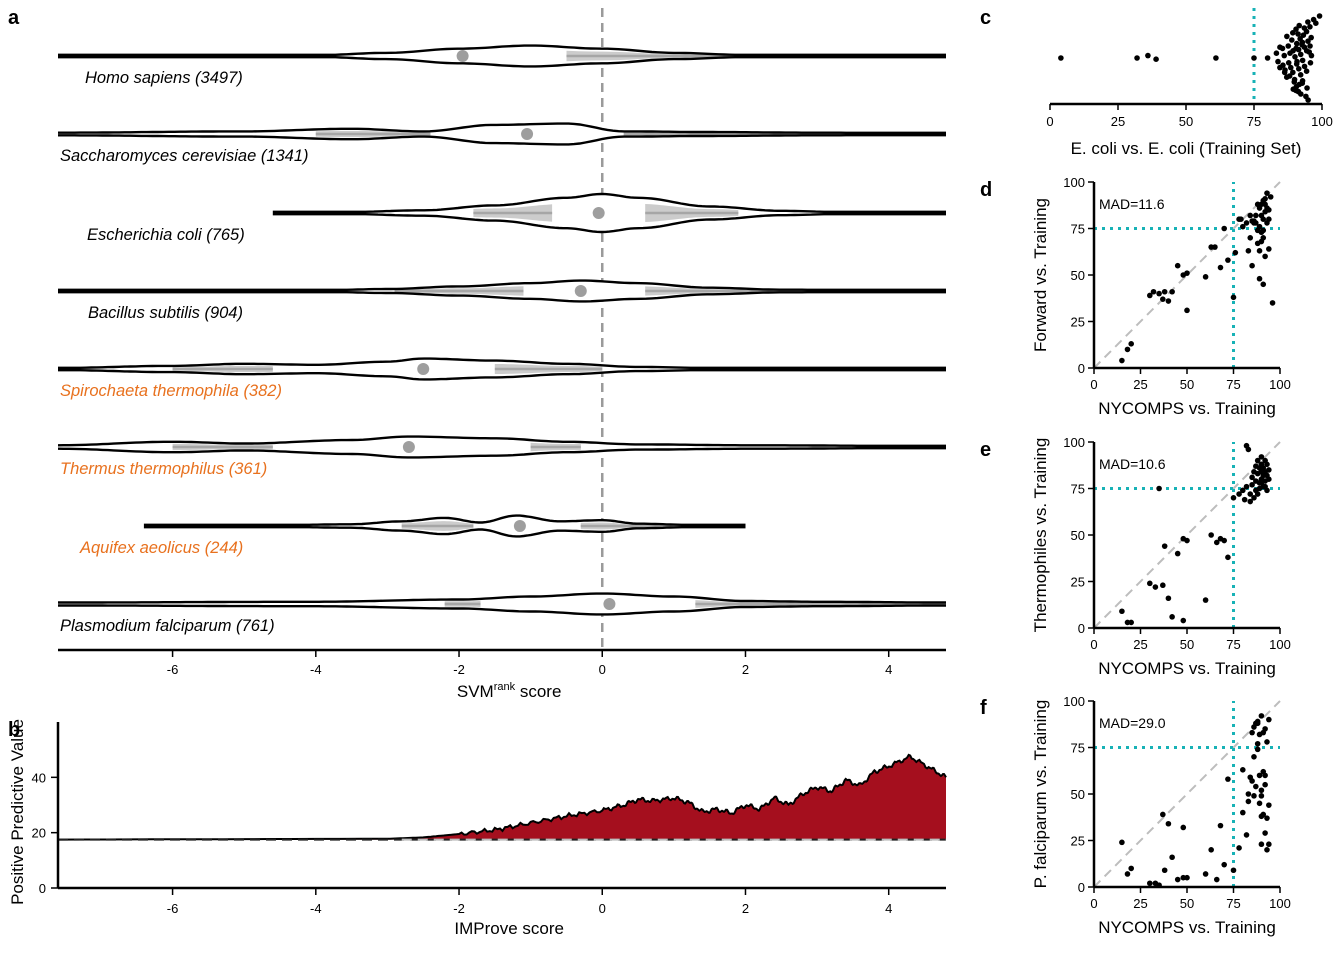  What do you see at coordinates (1233, 903) in the screenshot?
I see `x-tick-label: 75` at bounding box center [1233, 903].